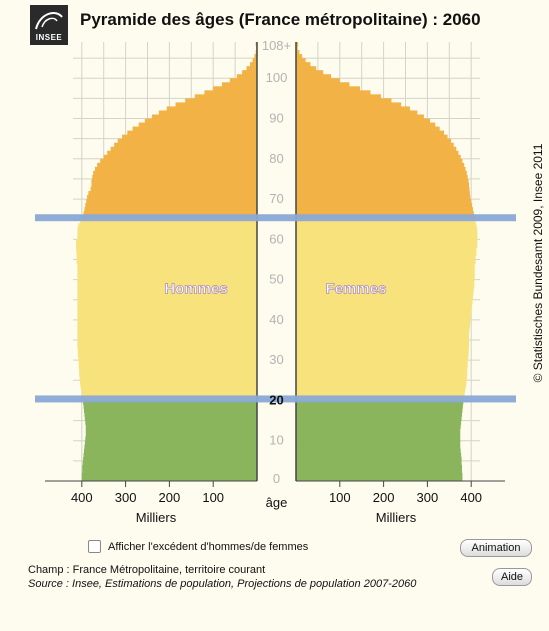 This screenshot has width=549, height=631. What do you see at coordinates (94, 546) in the screenshot?
I see `excess-checkbox` at bounding box center [94, 546].